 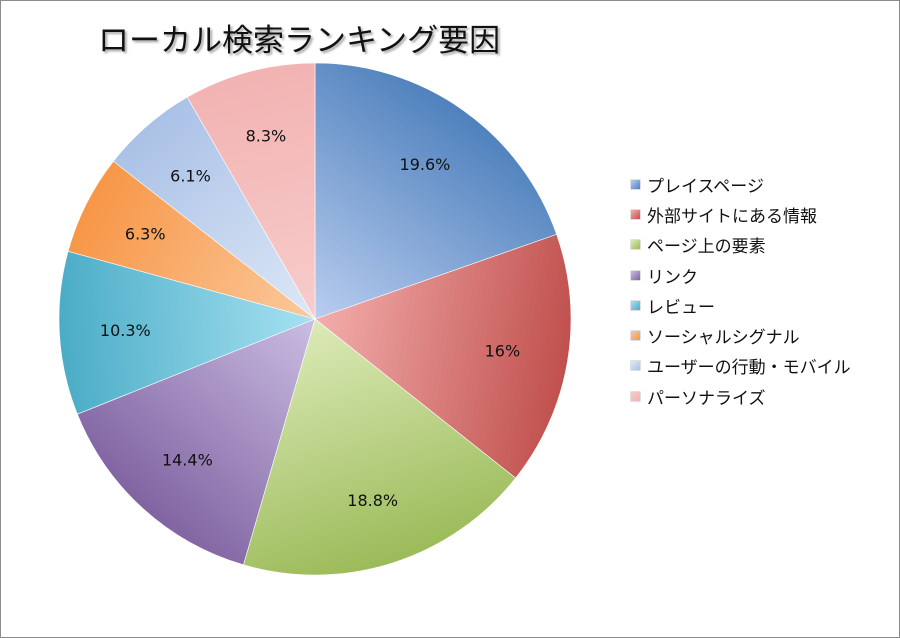 What do you see at coordinates (266, 135) in the screenshot?
I see `slice-value-label: 8.3%` at bounding box center [266, 135].